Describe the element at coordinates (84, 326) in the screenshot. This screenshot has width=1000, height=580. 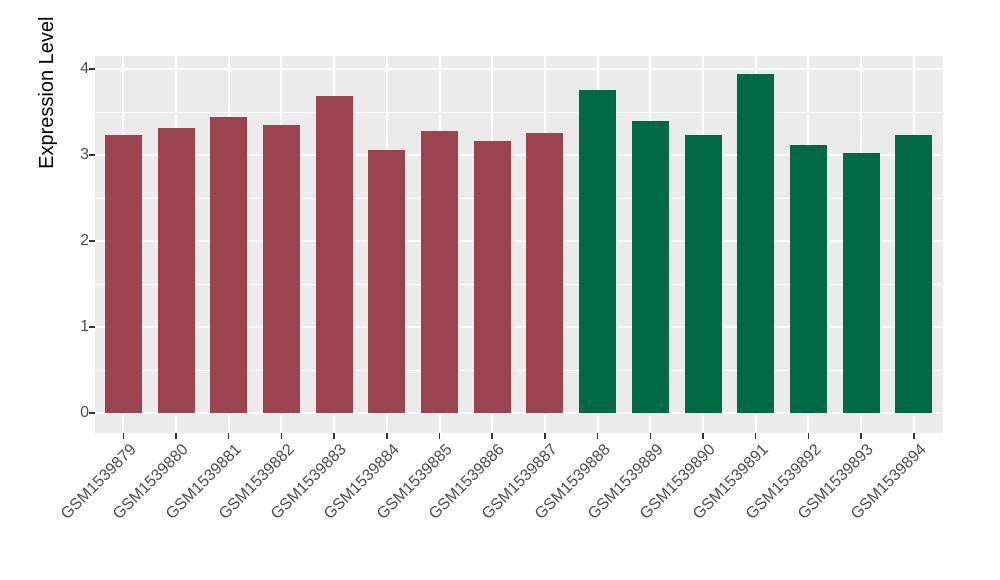
I see `y-tick-label: 1` at that location.